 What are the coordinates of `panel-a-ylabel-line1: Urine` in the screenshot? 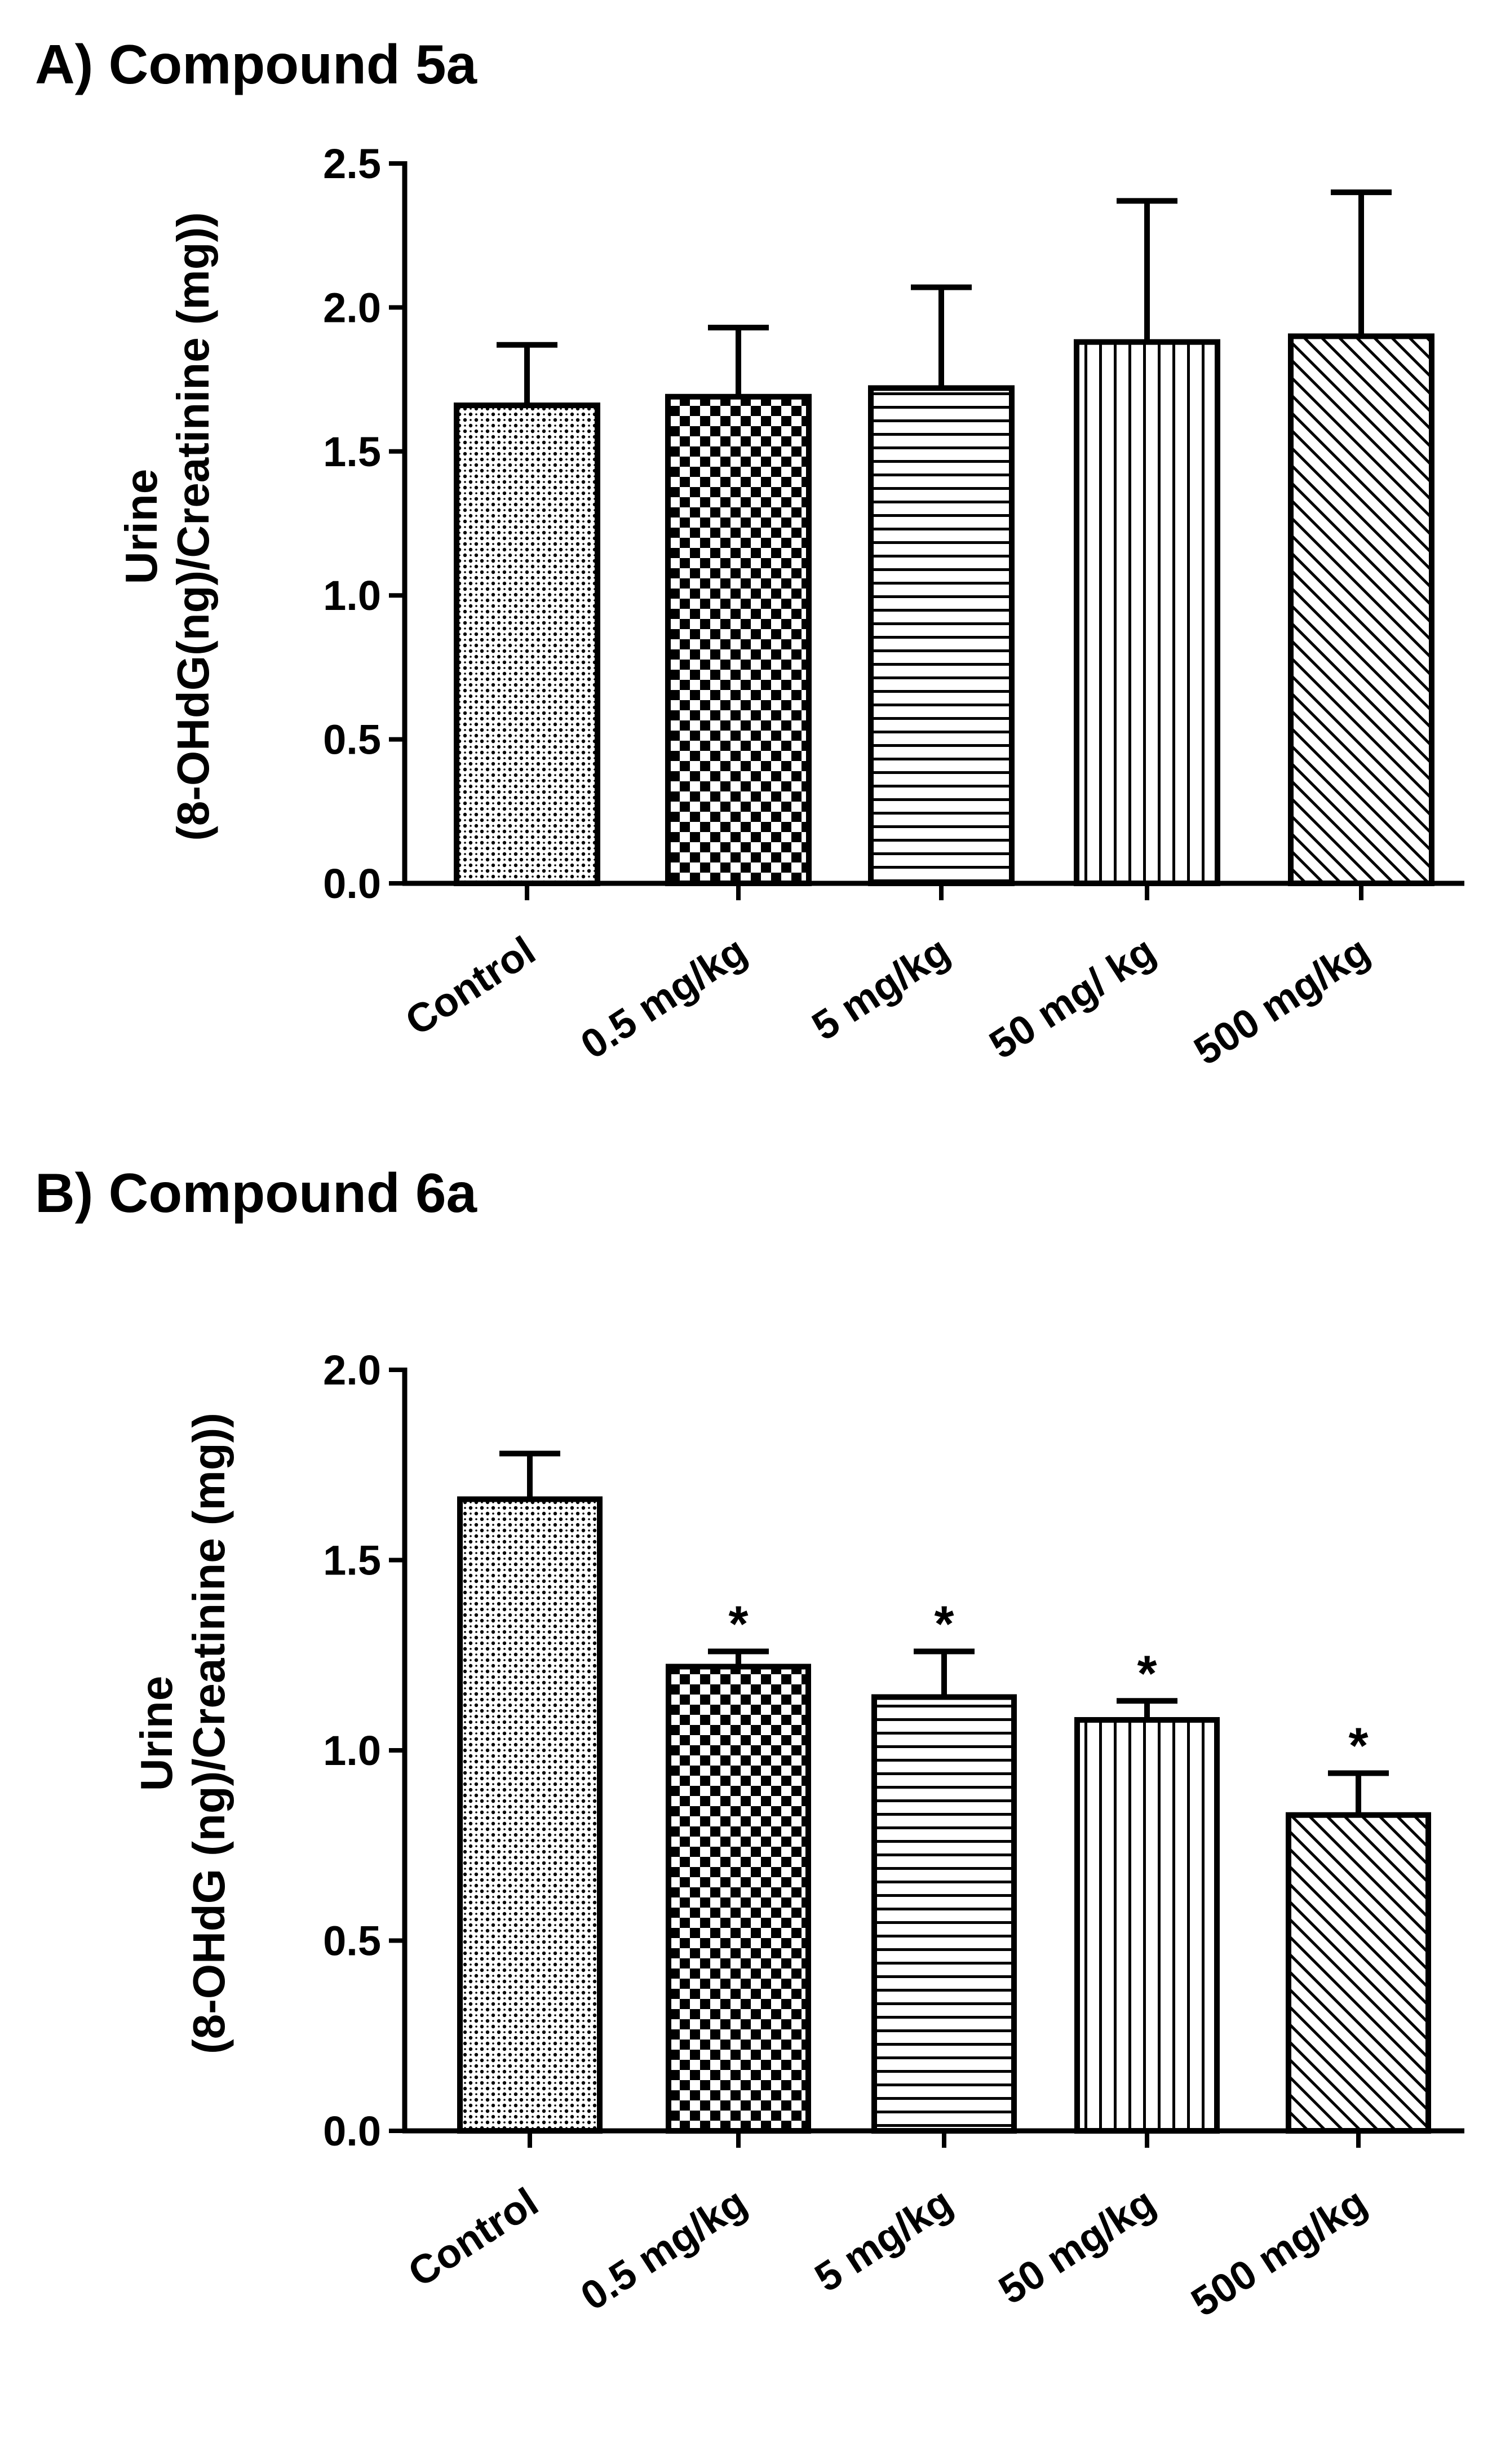 It's located at (141, 527).